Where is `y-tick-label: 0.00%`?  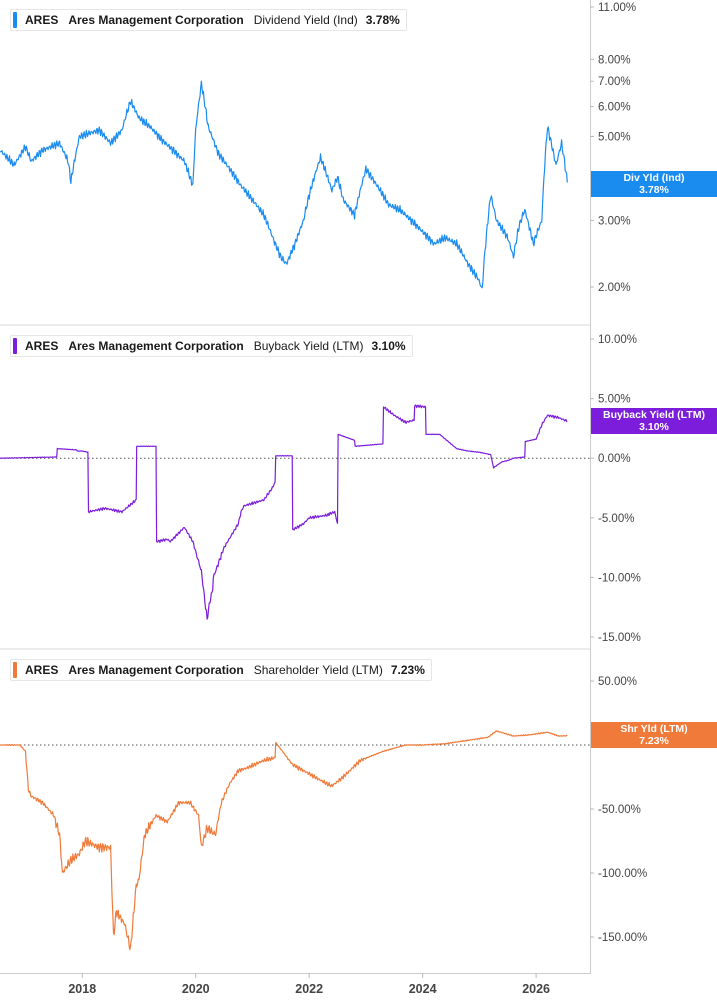
y-tick-label: 0.00% is located at coordinates (614, 459).